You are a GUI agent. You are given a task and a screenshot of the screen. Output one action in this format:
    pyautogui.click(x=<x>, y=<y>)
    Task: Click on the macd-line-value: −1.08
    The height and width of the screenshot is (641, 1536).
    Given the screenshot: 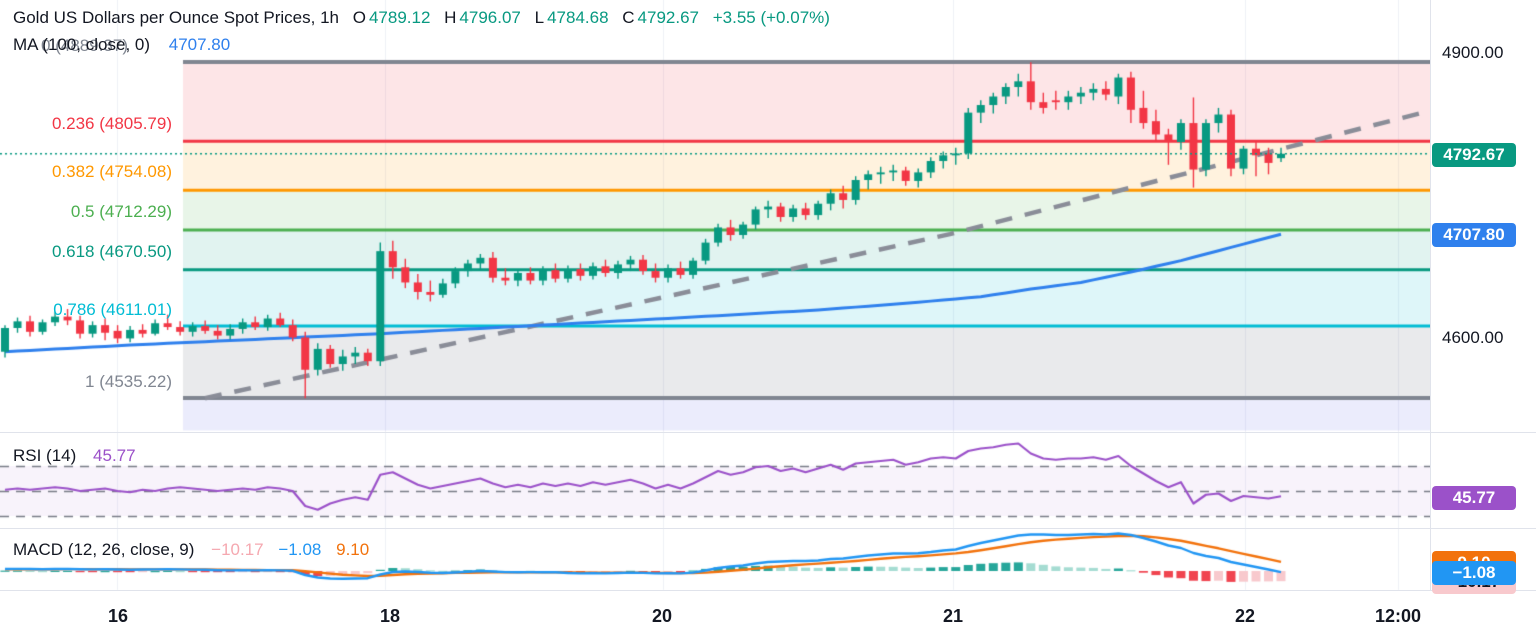 What is the action you would take?
    pyautogui.click(x=300, y=549)
    